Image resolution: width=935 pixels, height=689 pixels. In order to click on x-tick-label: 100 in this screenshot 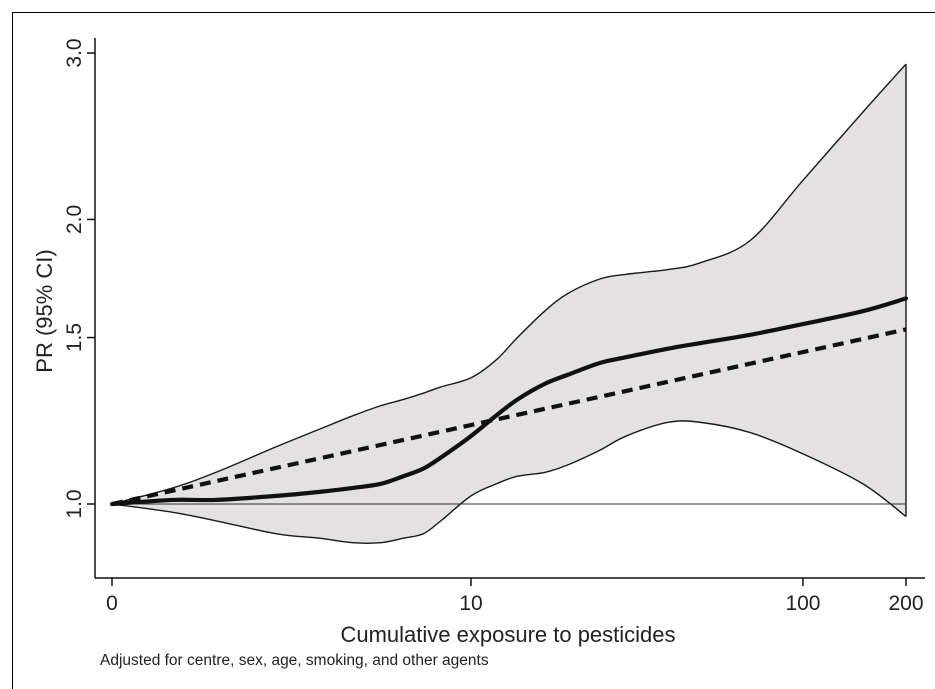, I will do `click(802, 603)`.